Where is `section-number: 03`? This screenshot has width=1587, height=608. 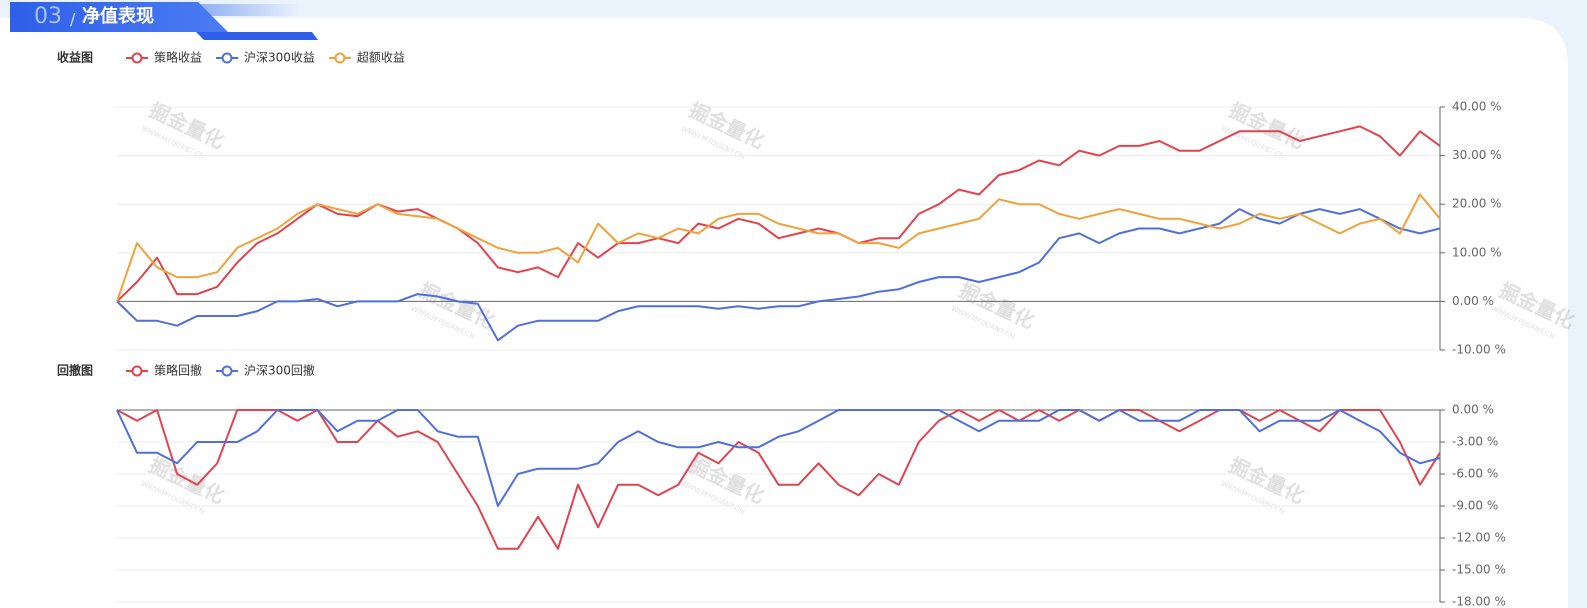
section-number: 03 is located at coordinates (48, 16).